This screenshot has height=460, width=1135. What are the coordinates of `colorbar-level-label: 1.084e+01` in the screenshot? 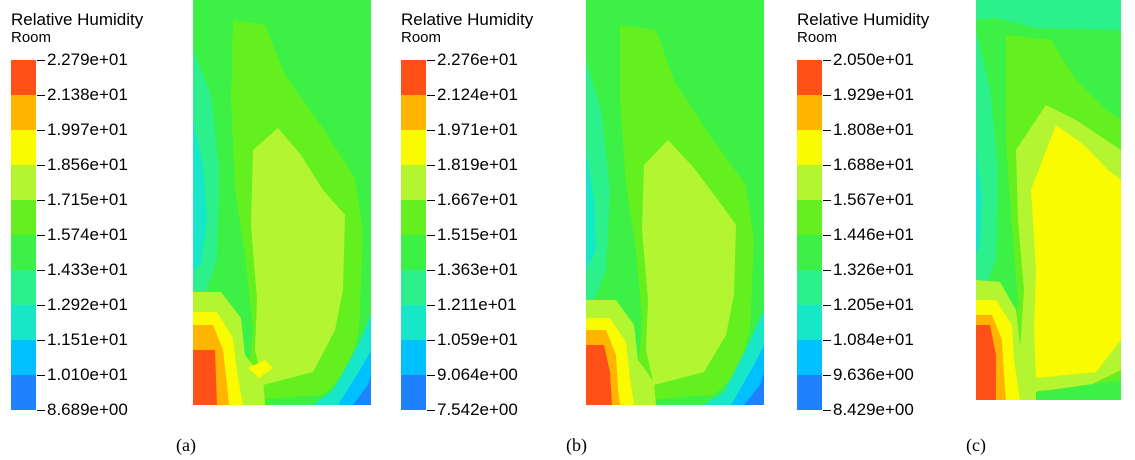 It's located at (873, 339).